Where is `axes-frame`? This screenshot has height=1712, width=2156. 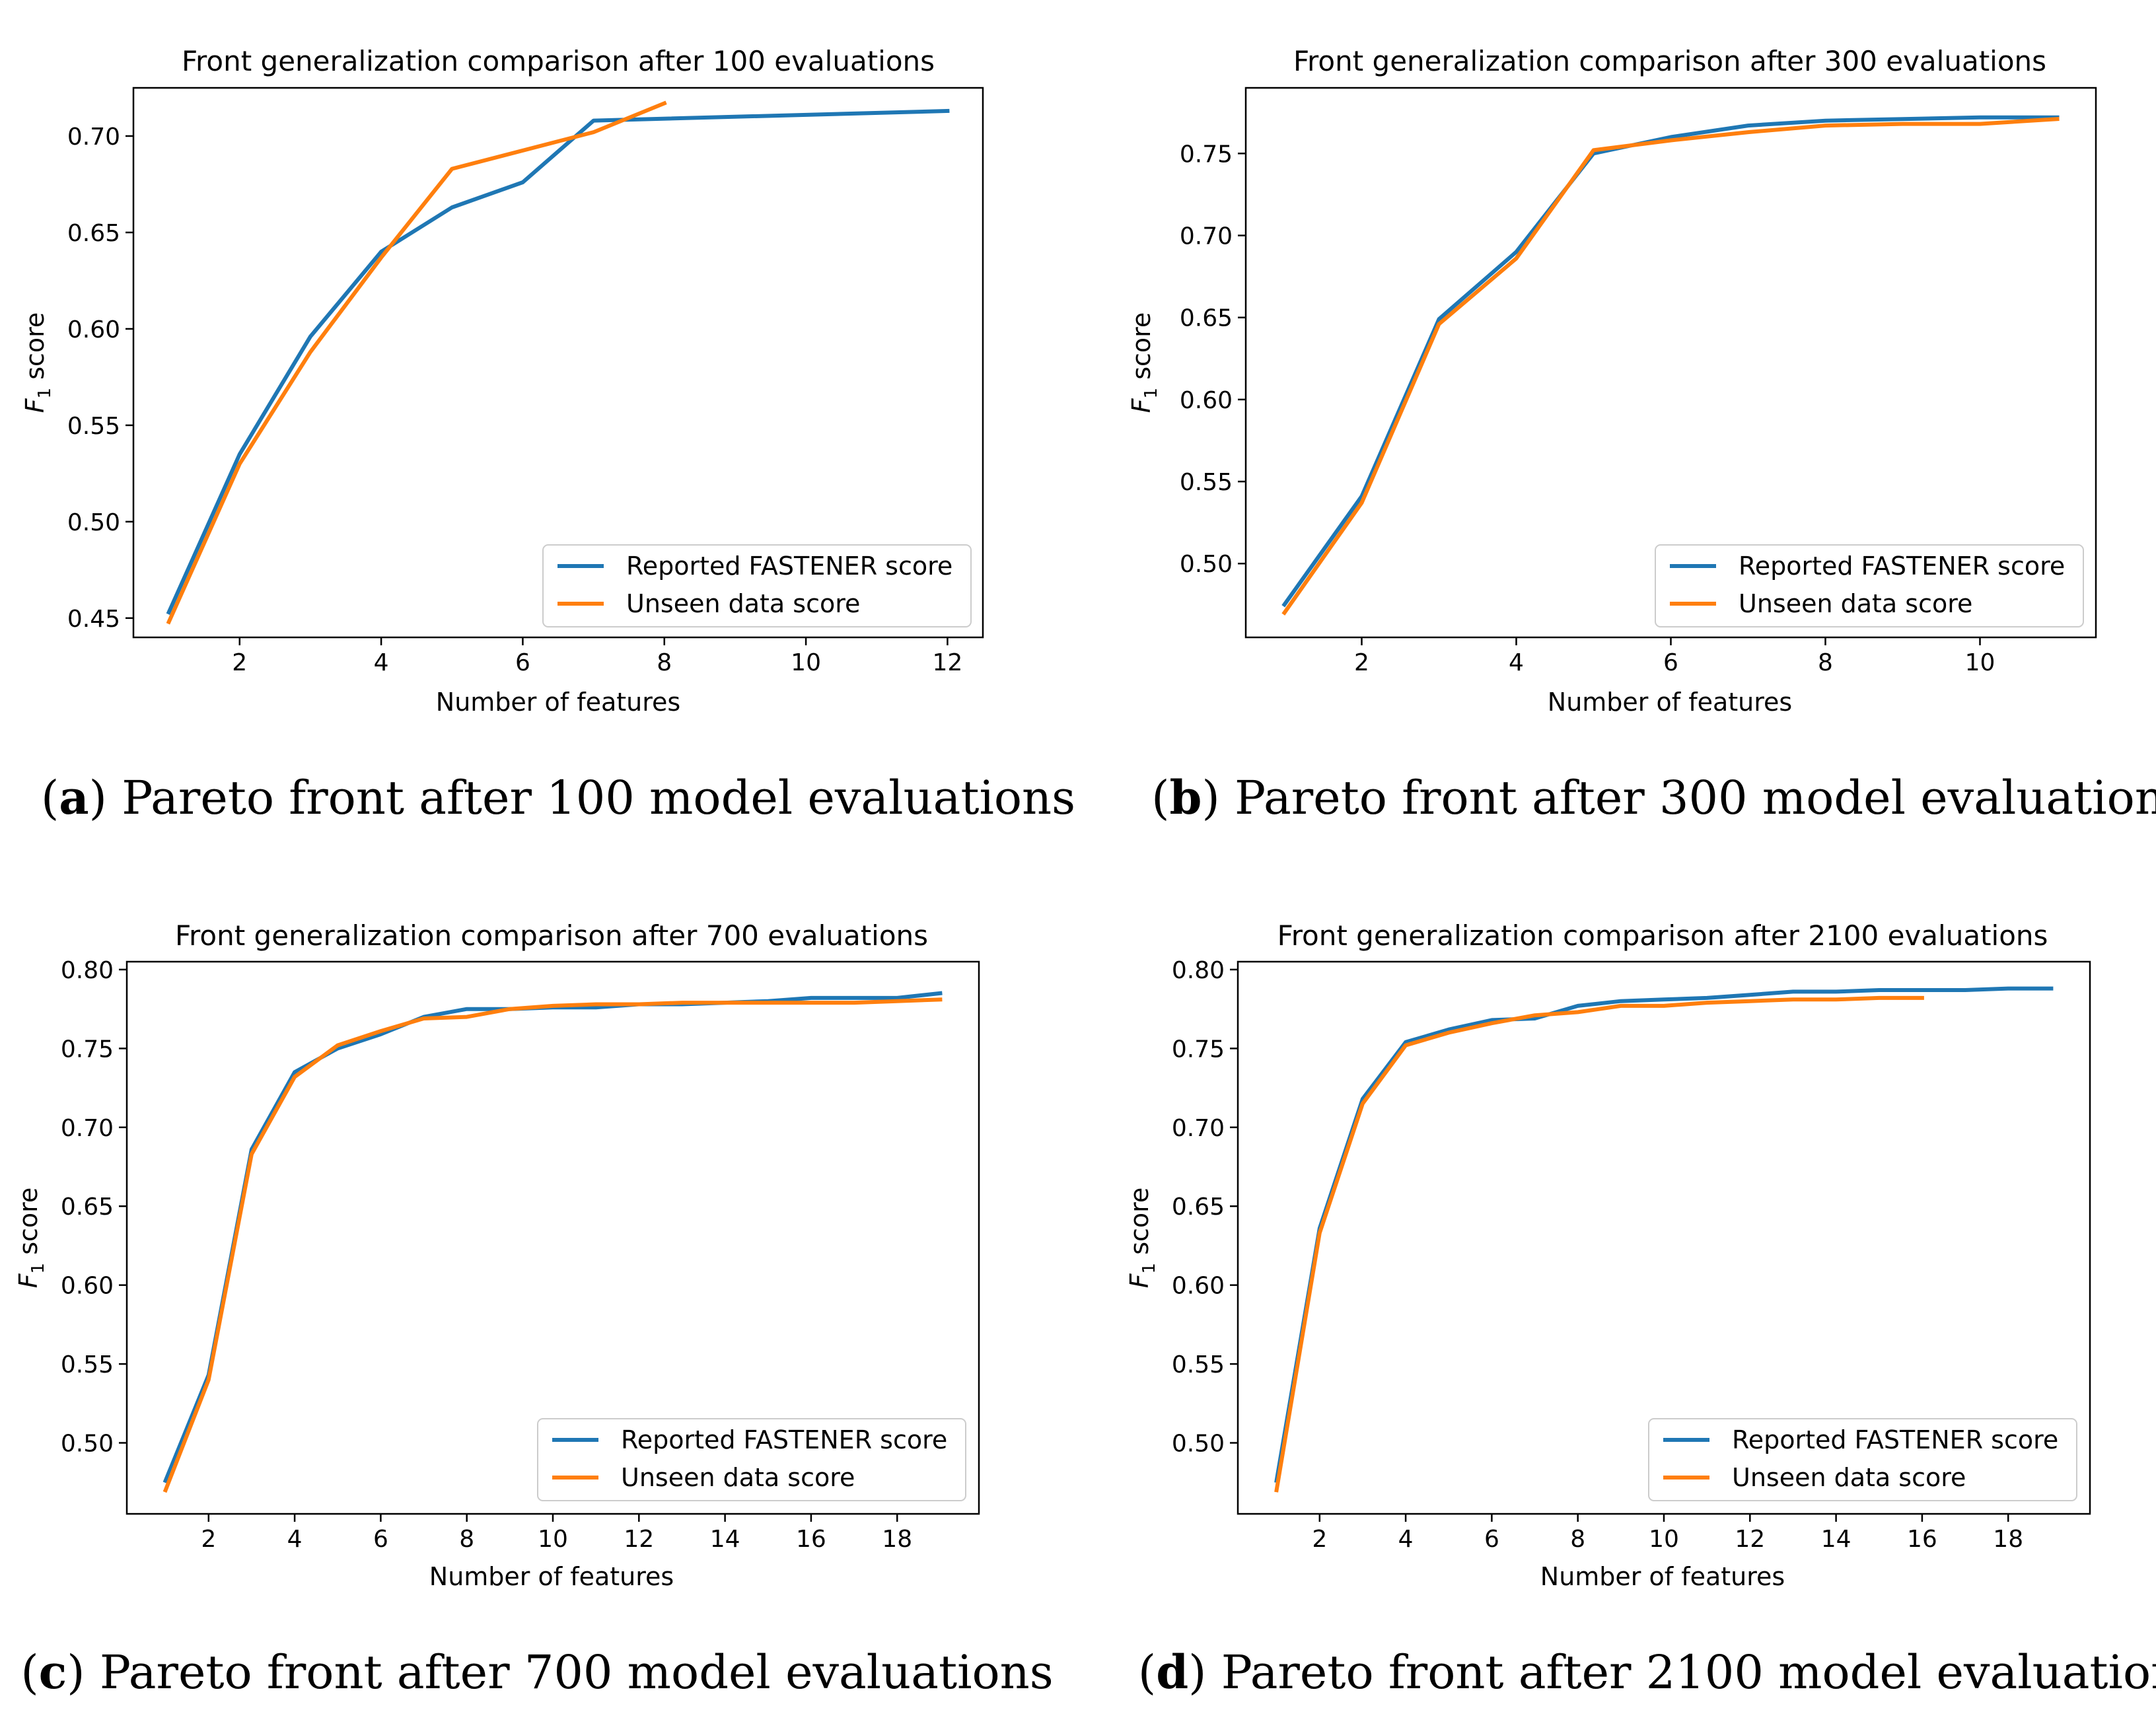
axes-frame is located at coordinates (558, 363).